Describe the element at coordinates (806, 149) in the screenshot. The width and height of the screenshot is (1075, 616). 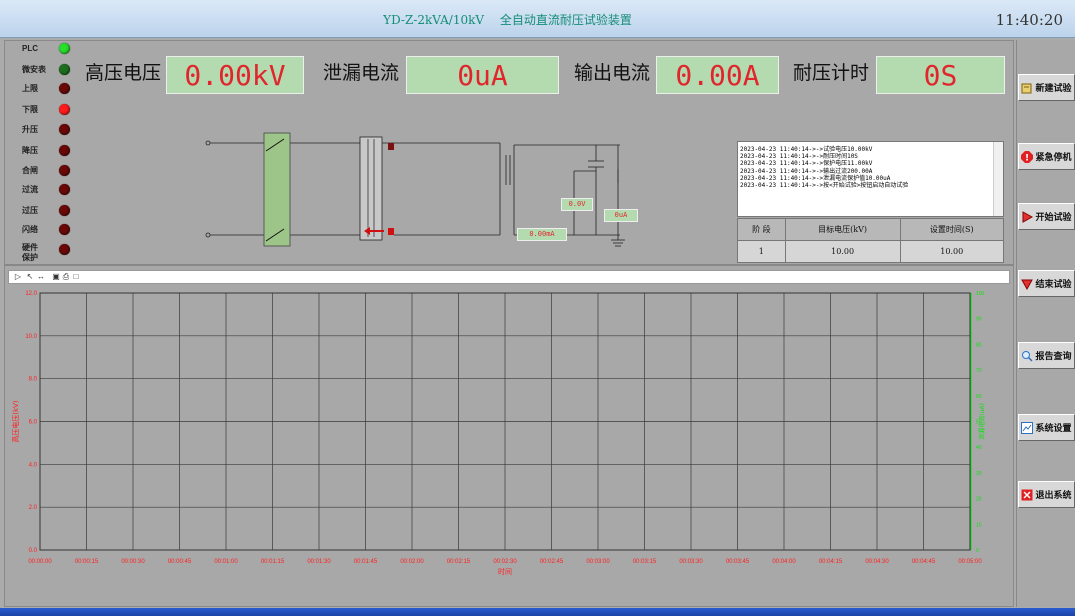
I see `log-line: 2023-04-23 11:40:14->->试验电压10.00kV` at that location.